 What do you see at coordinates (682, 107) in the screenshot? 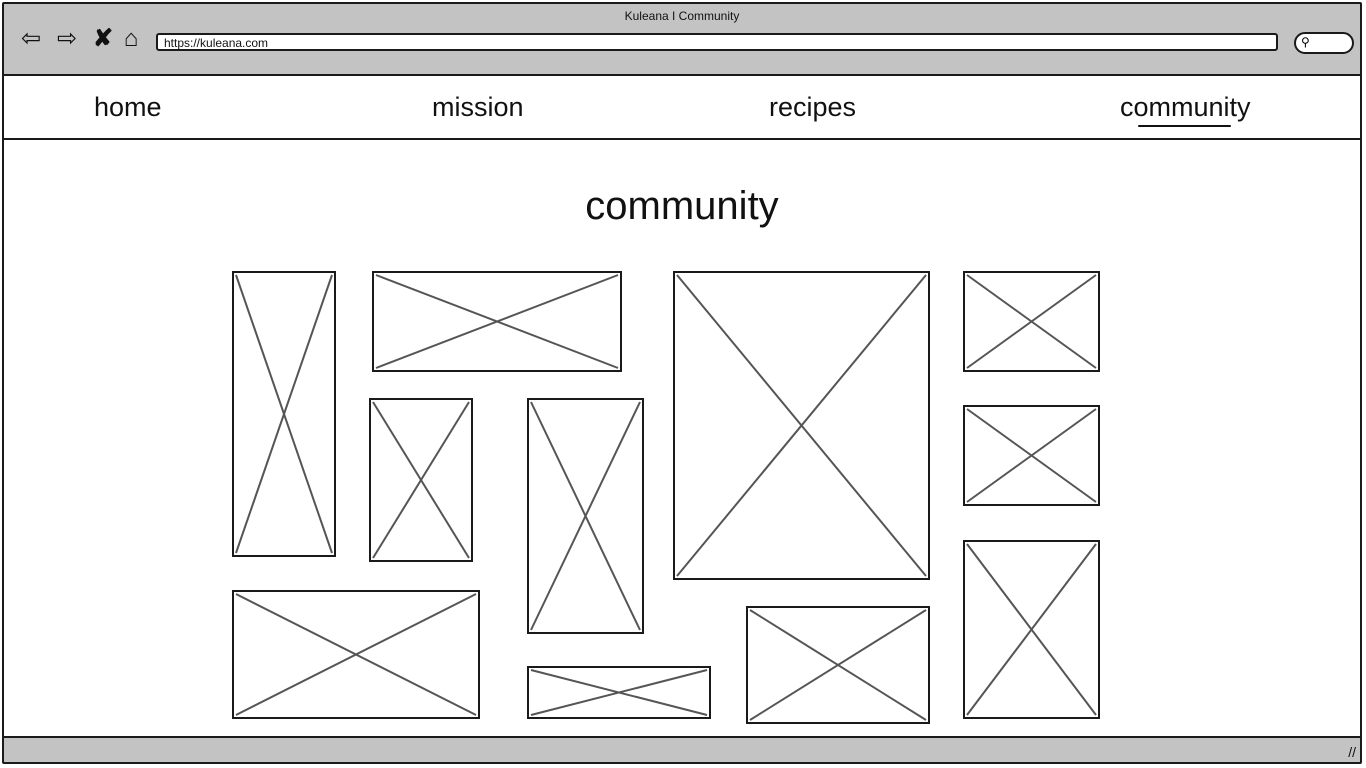
I see `site-nav: home mission recipes community` at bounding box center [682, 107].